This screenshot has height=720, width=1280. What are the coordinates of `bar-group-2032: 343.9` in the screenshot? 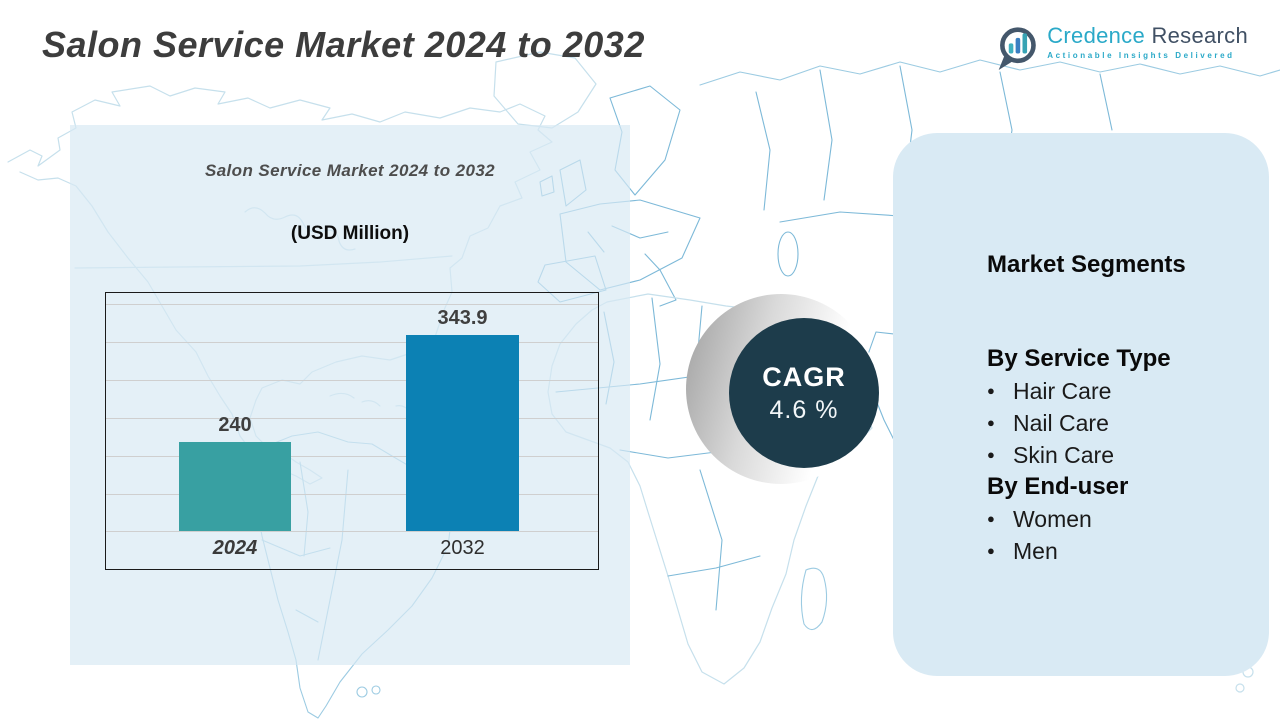 It's located at (462, 419).